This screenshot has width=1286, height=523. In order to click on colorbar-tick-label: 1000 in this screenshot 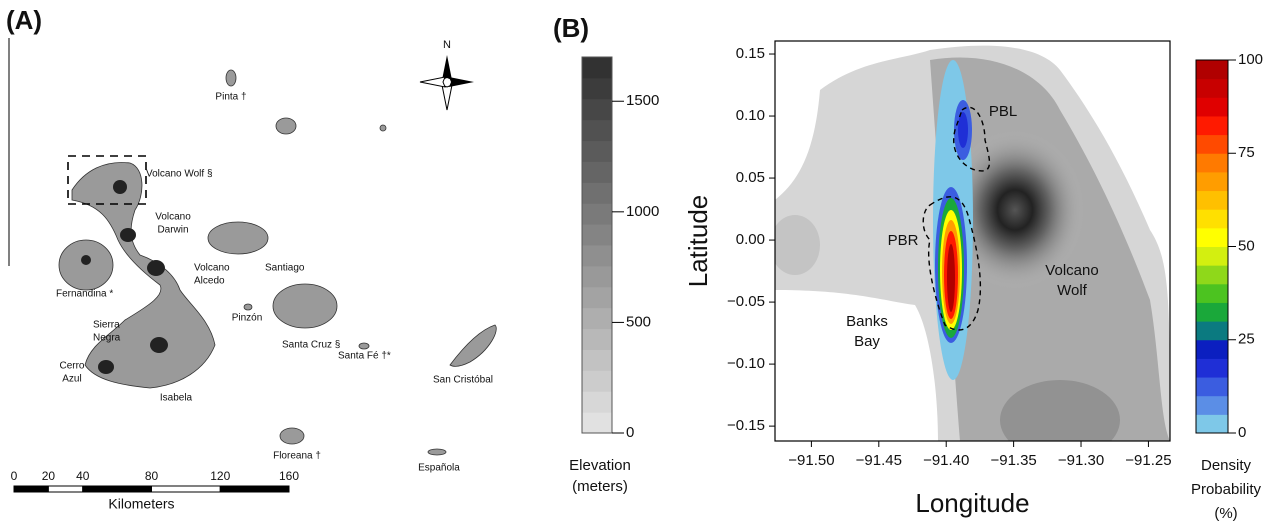, I will do `click(642, 211)`.